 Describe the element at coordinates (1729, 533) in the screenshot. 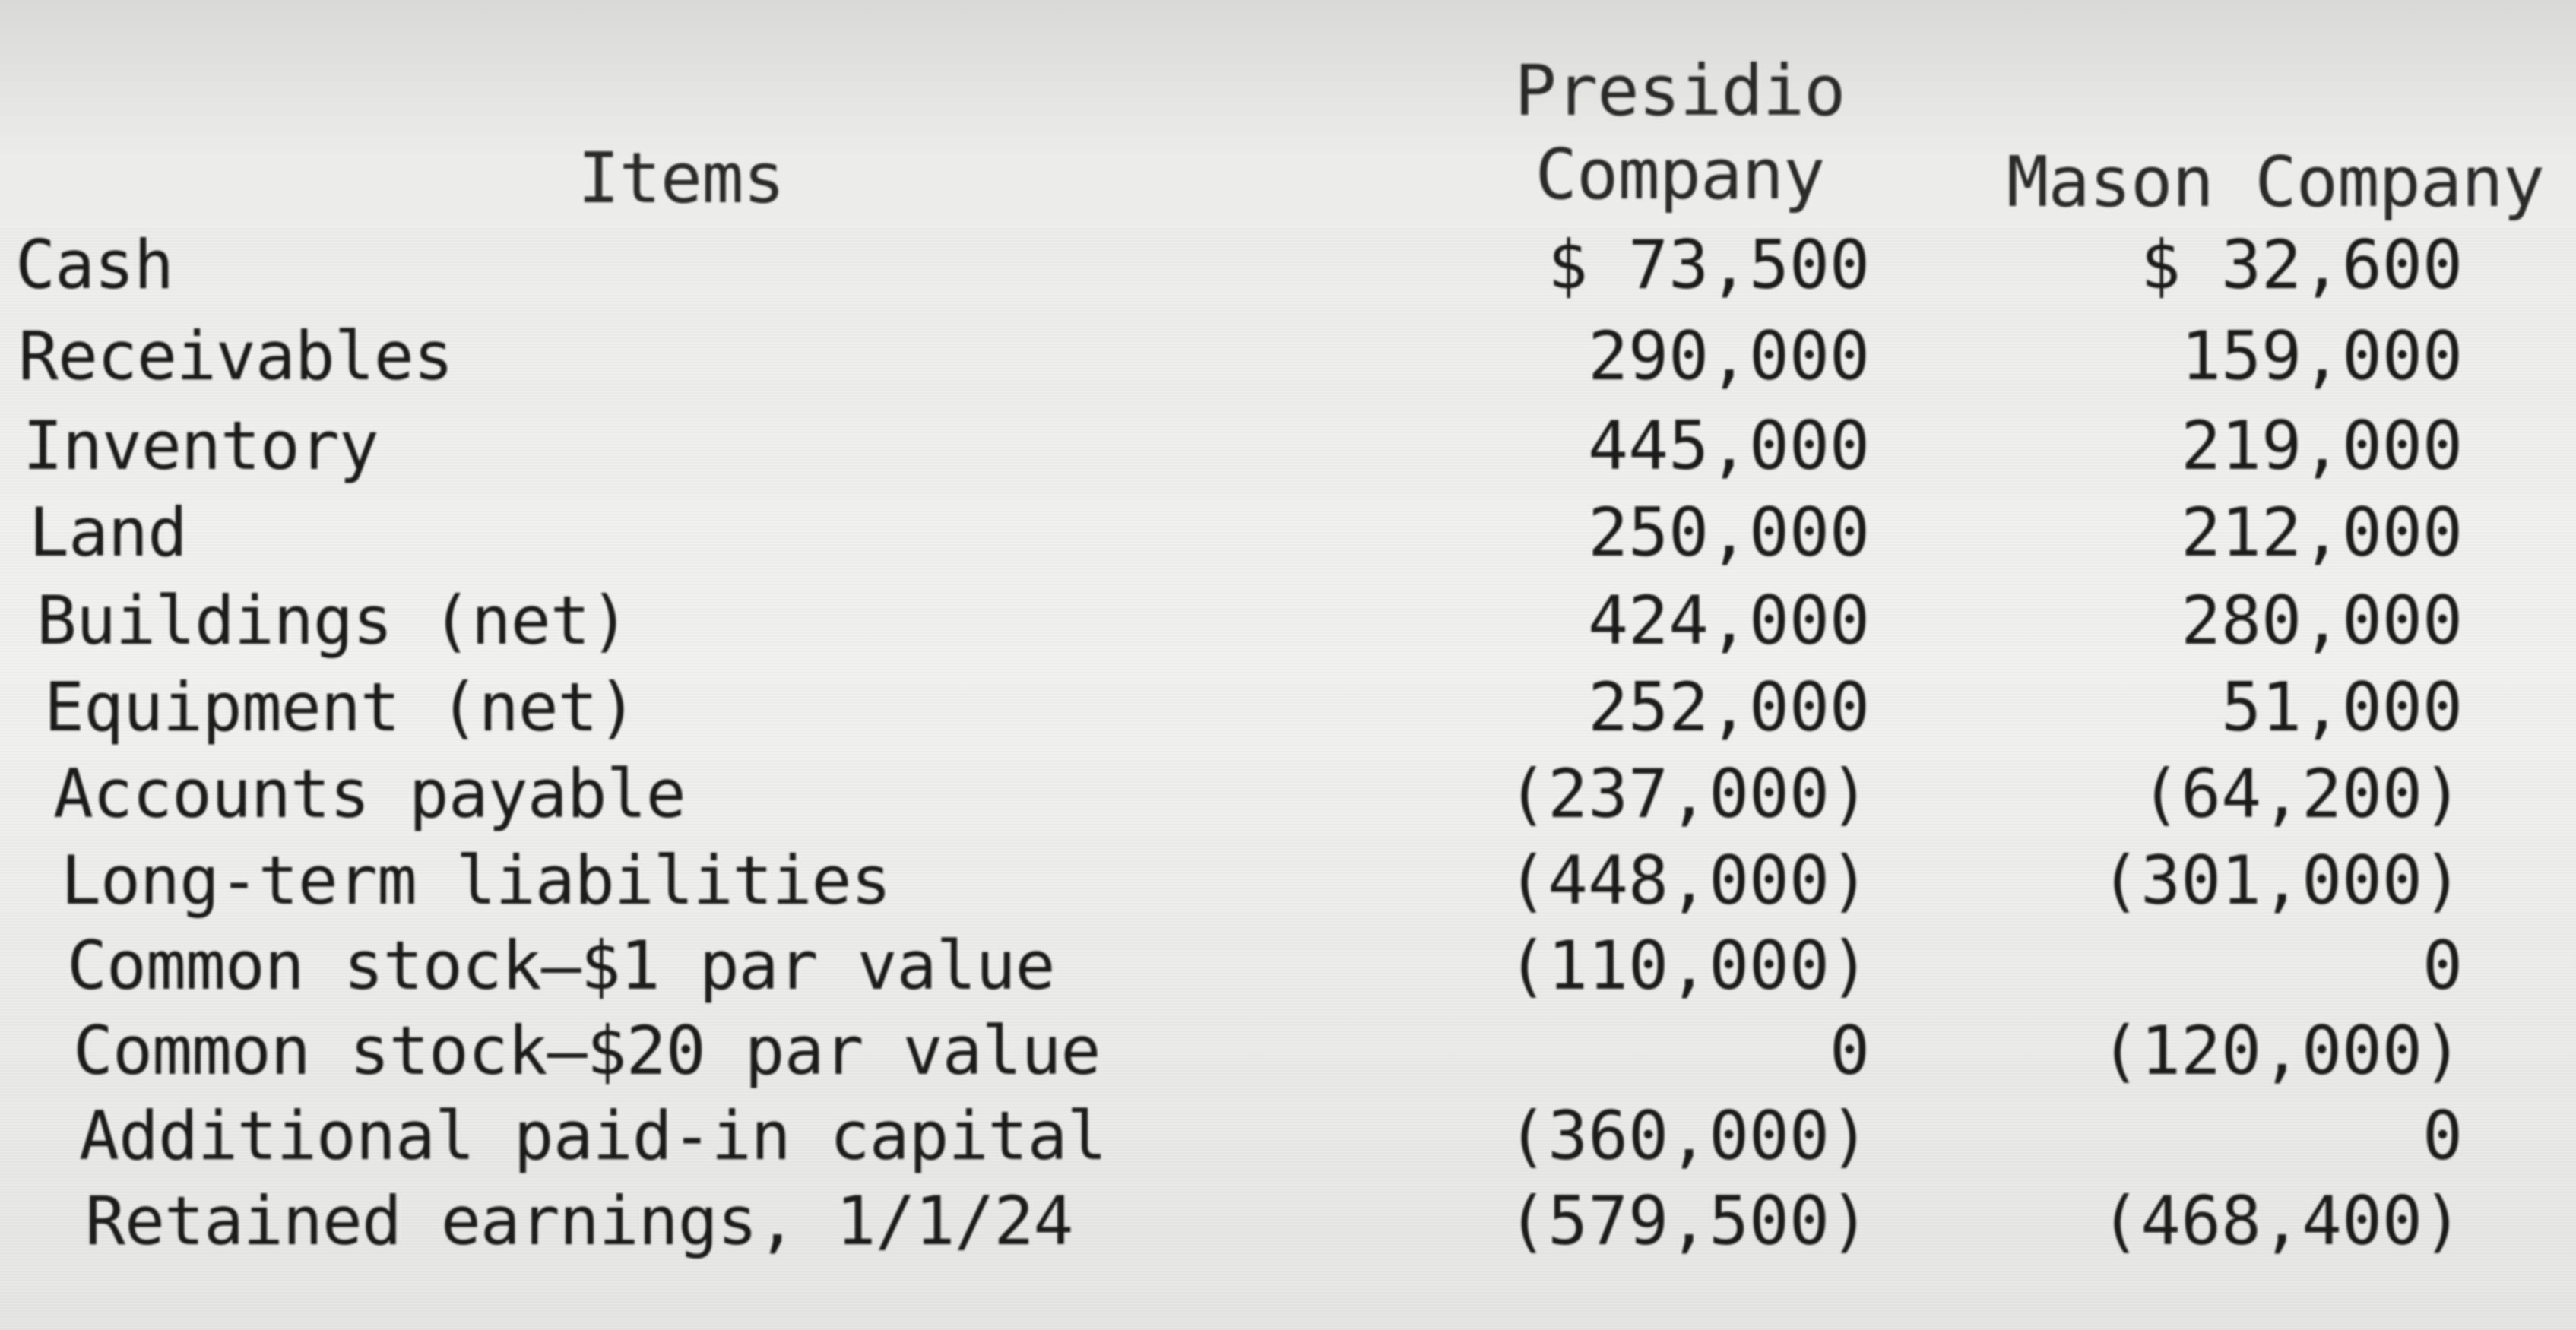

I see `presidio-value: 250,000` at that location.